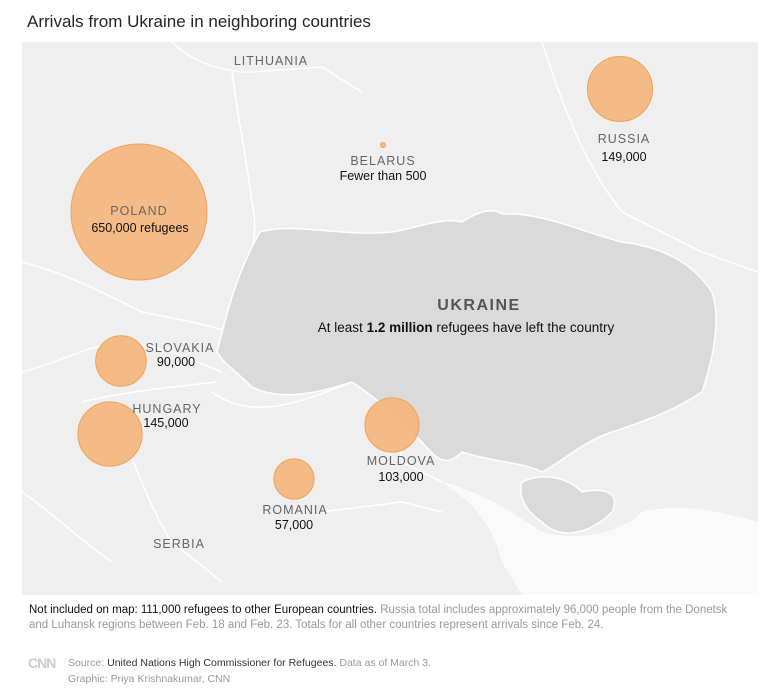 Image resolution: width=778 pixels, height=690 pixels. Describe the element at coordinates (166, 423) in the screenshot. I see `value-hungary: 145,000` at that location.